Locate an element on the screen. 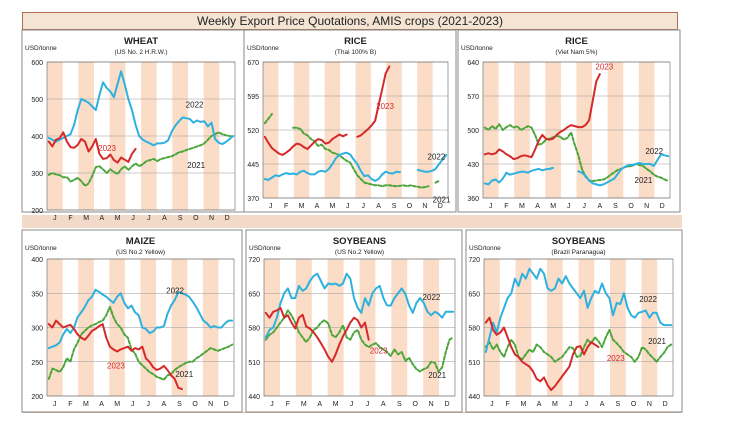 Image resolution: width=736 pixels, height=430 pixels. chart-subtitle: (Thai 100% B) is located at coordinates (356, 52).